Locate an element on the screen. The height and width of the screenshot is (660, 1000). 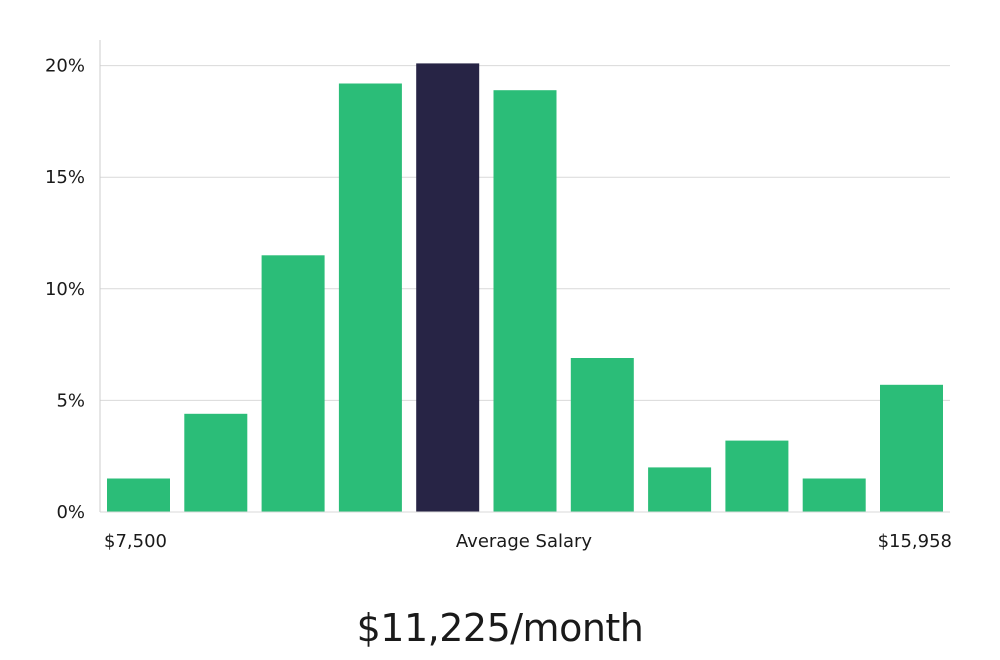
y-tick-label: 15% is located at coordinates (65, 177).